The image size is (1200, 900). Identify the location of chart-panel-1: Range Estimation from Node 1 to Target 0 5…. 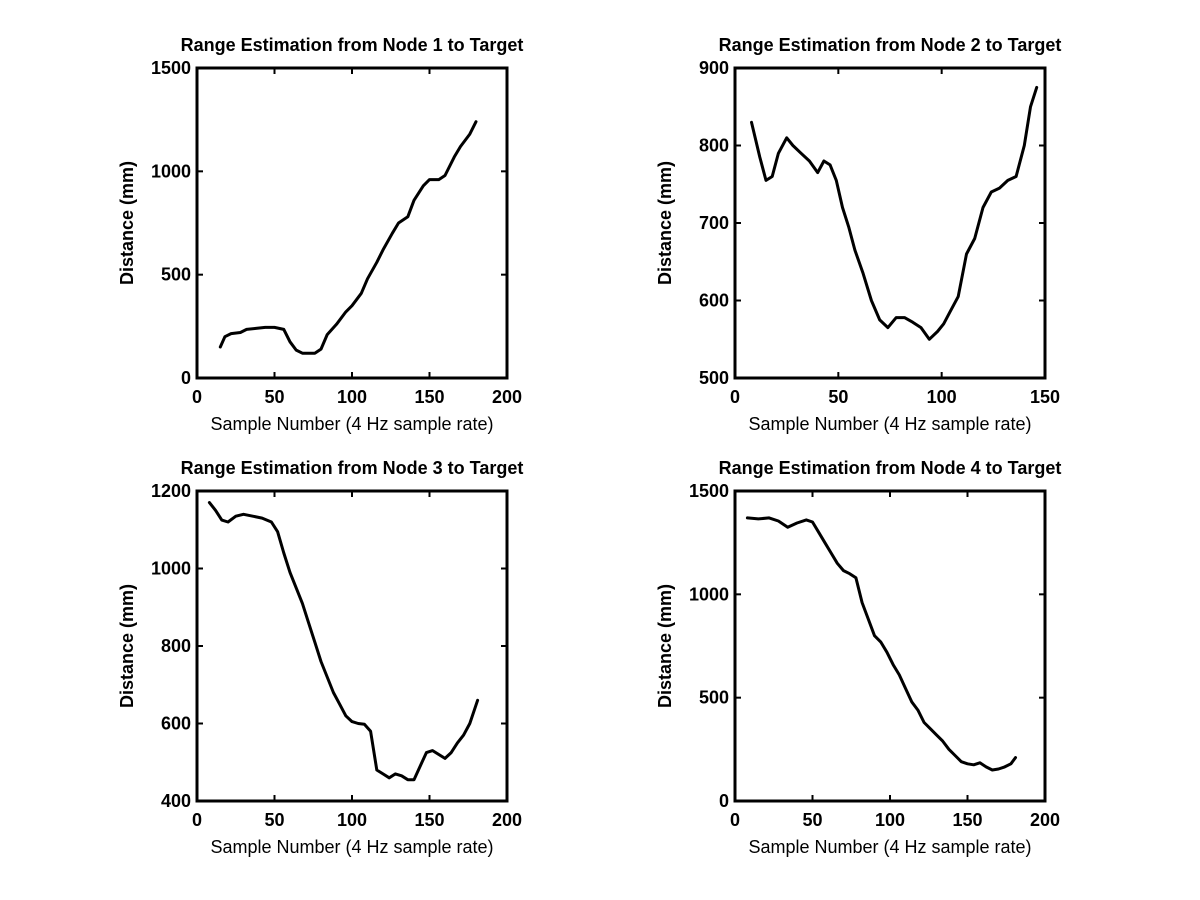
(320, 234).